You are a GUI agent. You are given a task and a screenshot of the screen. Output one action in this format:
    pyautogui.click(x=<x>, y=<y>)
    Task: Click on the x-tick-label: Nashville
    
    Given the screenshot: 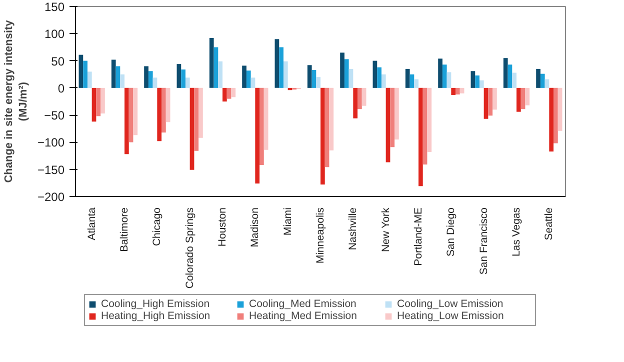 What is the action you would take?
    pyautogui.click(x=353, y=228)
    